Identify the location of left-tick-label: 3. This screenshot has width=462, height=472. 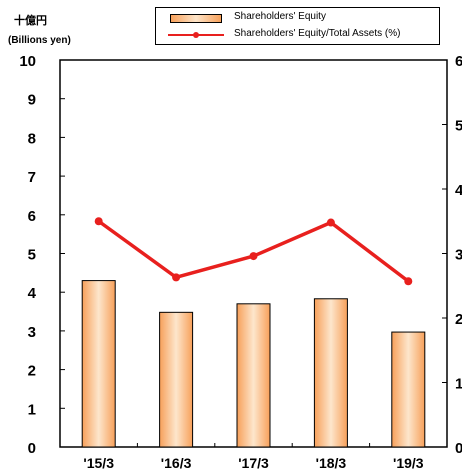
(32, 332).